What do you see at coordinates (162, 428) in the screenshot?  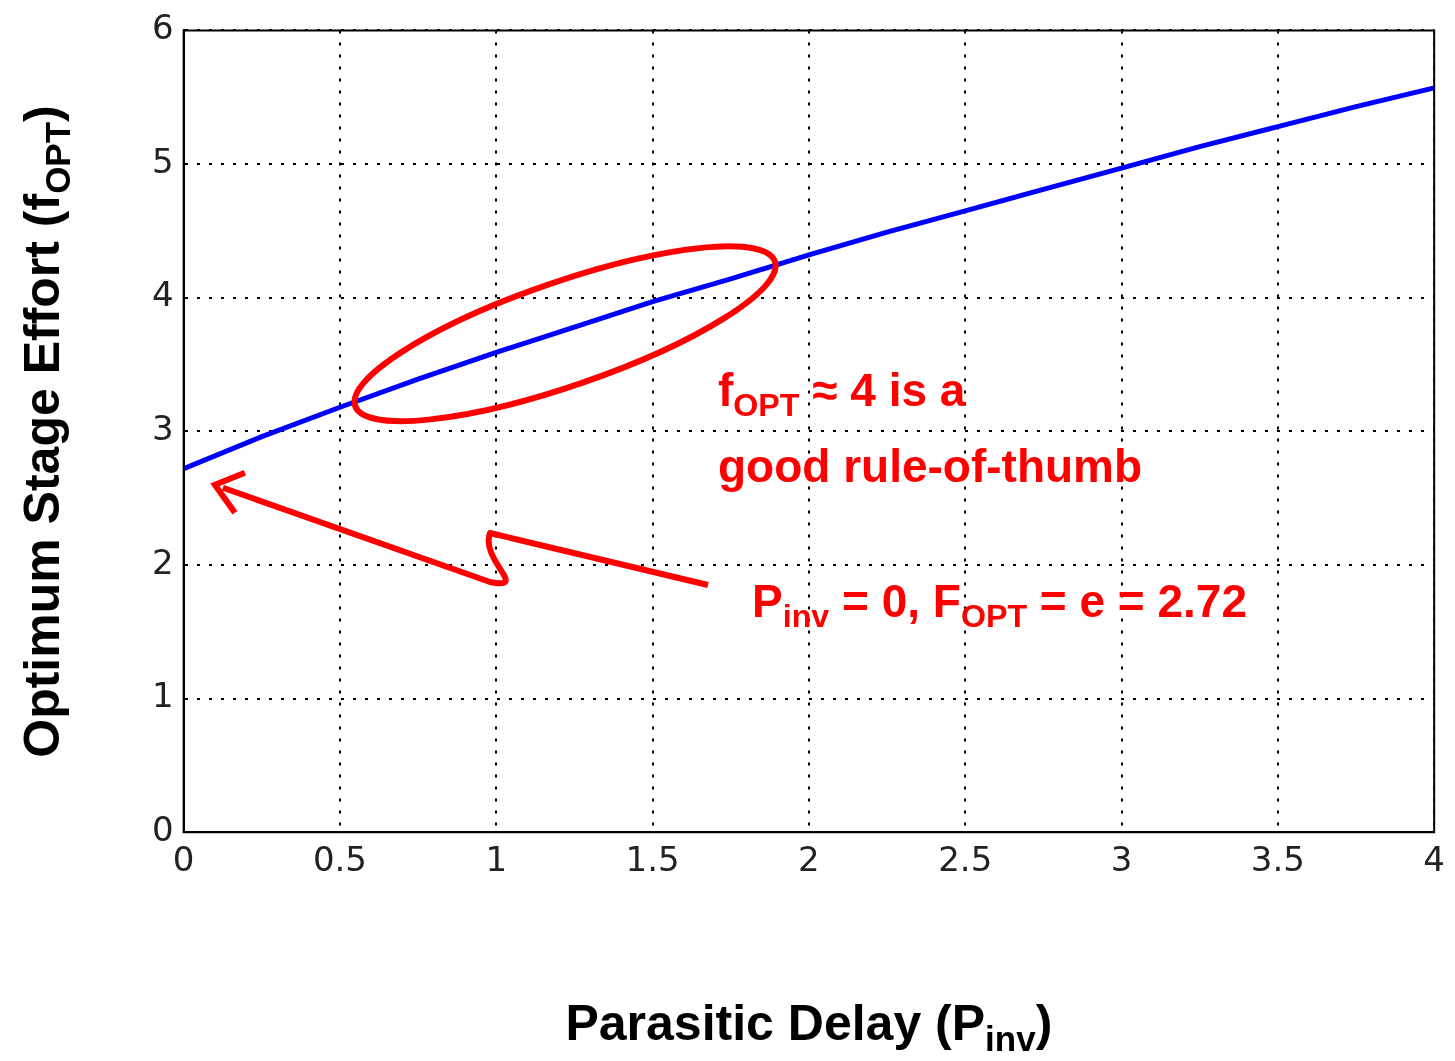 I see `y-tick-label: 3` at bounding box center [162, 428].